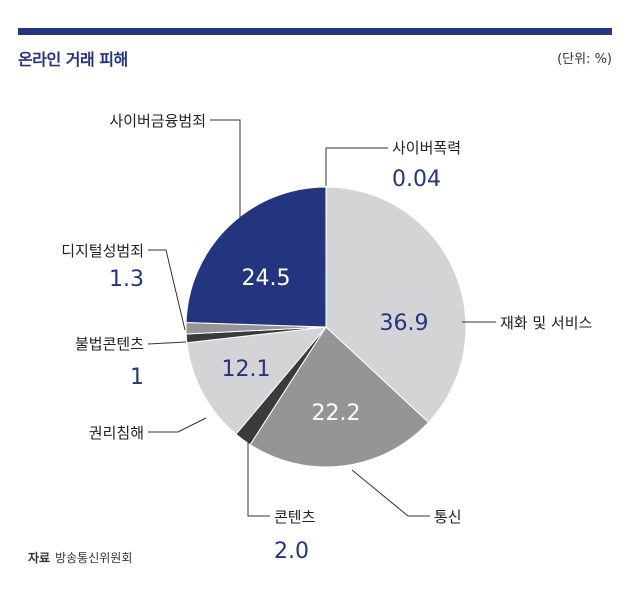 This screenshot has height=602, width=640. What do you see at coordinates (39, 558) in the screenshot?
I see `source-label: 자료` at bounding box center [39, 558].